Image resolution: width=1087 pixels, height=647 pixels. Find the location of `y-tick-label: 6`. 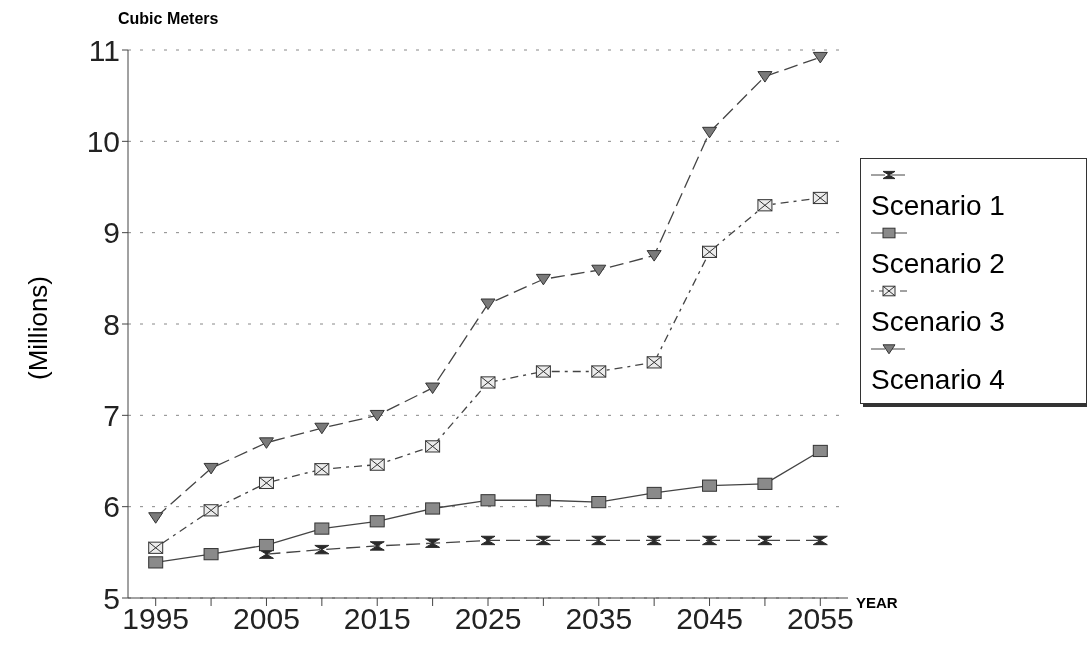

y-tick-label: 6 is located at coordinates (111, 507).